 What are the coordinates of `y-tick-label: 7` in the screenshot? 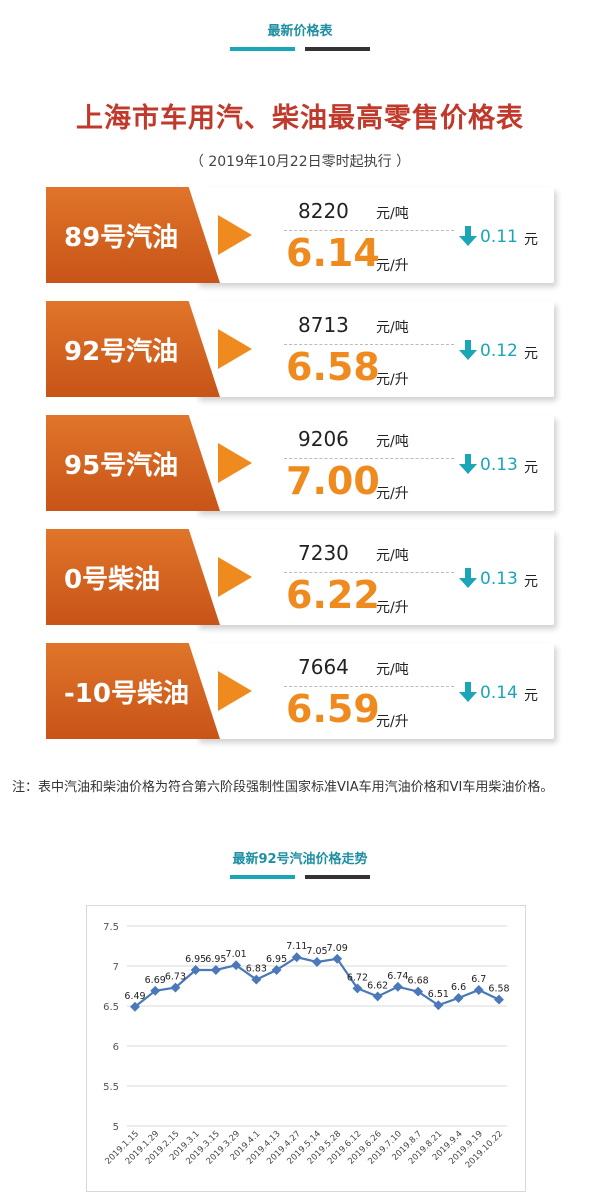 It's located at (116, 967).